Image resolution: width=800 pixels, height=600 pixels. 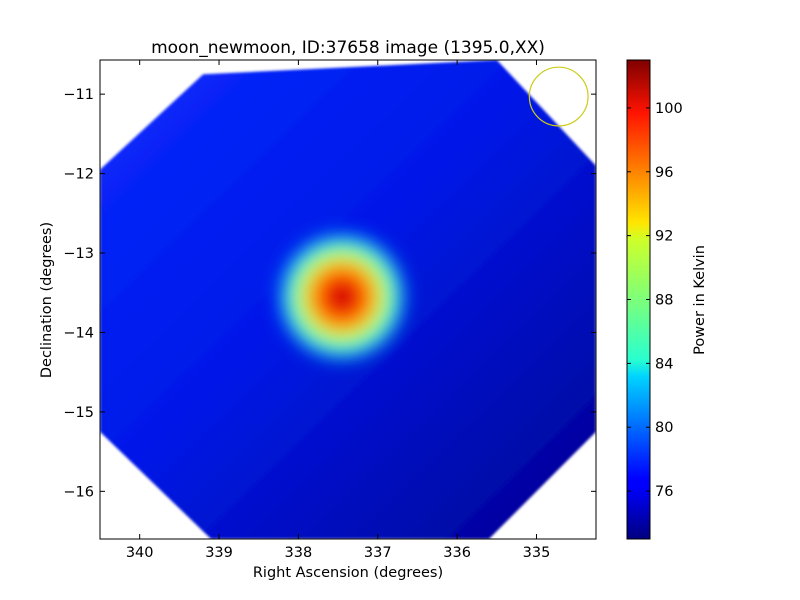 I want to click on colorbar-tick-label: 80, so click(x=664, y=428).